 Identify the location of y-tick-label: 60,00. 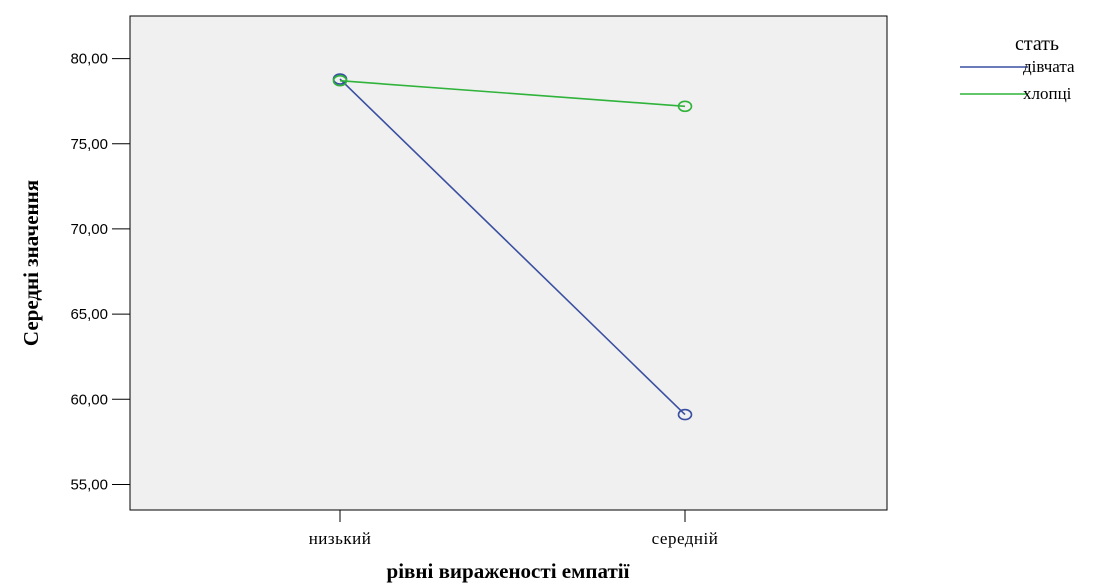
(89, 399).